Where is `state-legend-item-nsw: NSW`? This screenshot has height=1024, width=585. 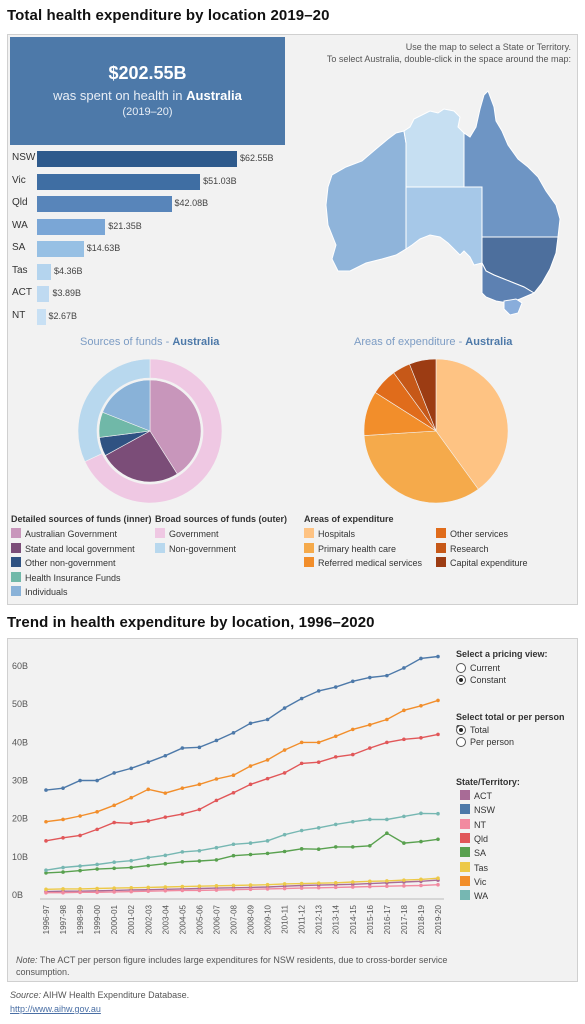
state-legend-item-nsw: NSW is located at coordinates (477, 810).